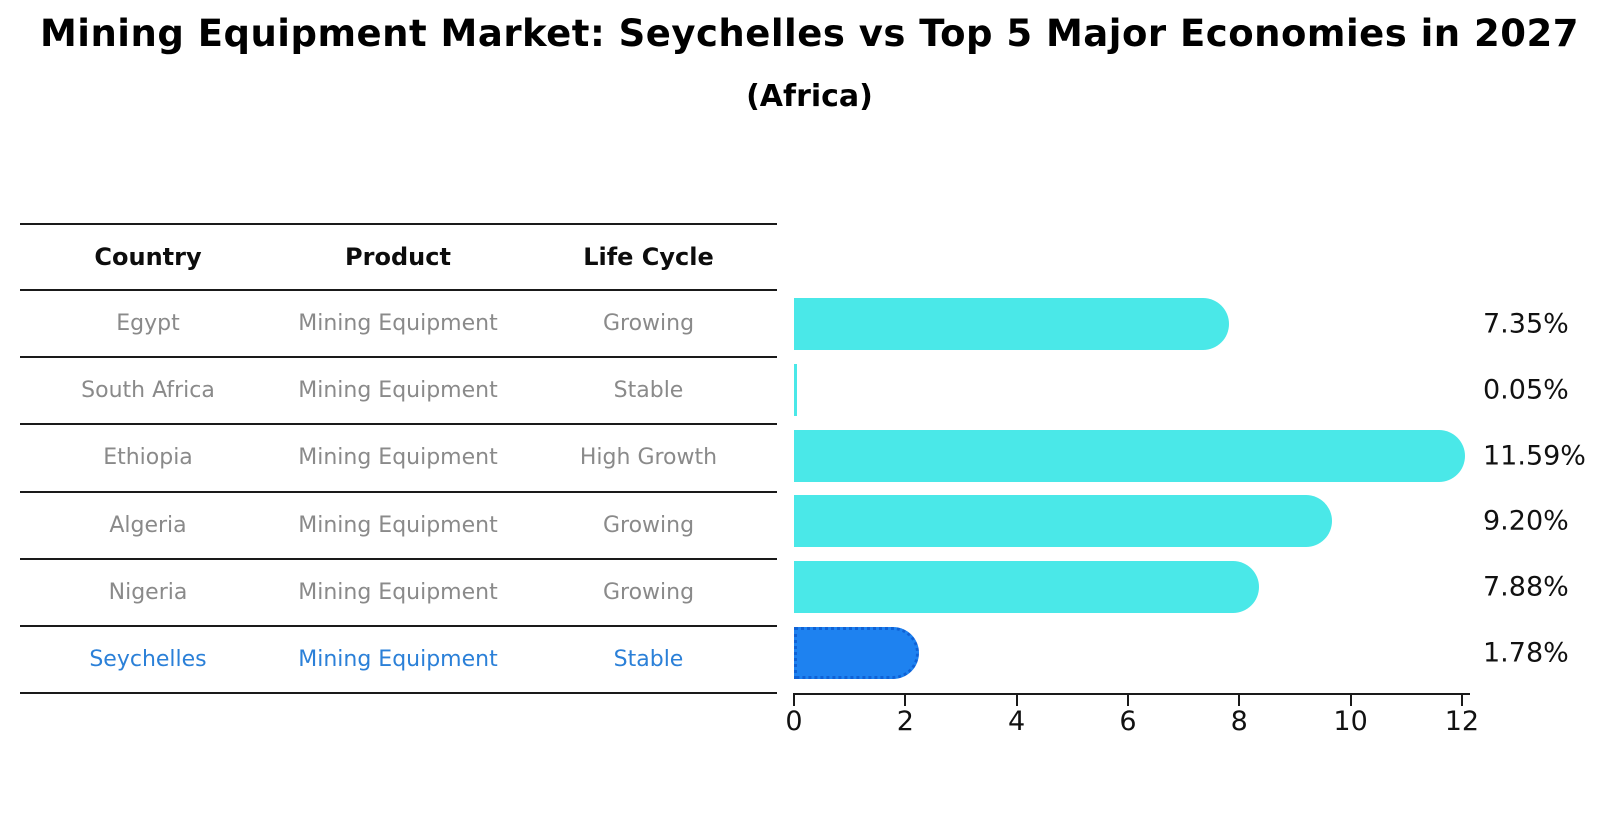 The width and height of the screenshot is (1619, 823). Describe the element at coordinates (795, 389) in the screenshot. I see `bar-south-africa` at that location.